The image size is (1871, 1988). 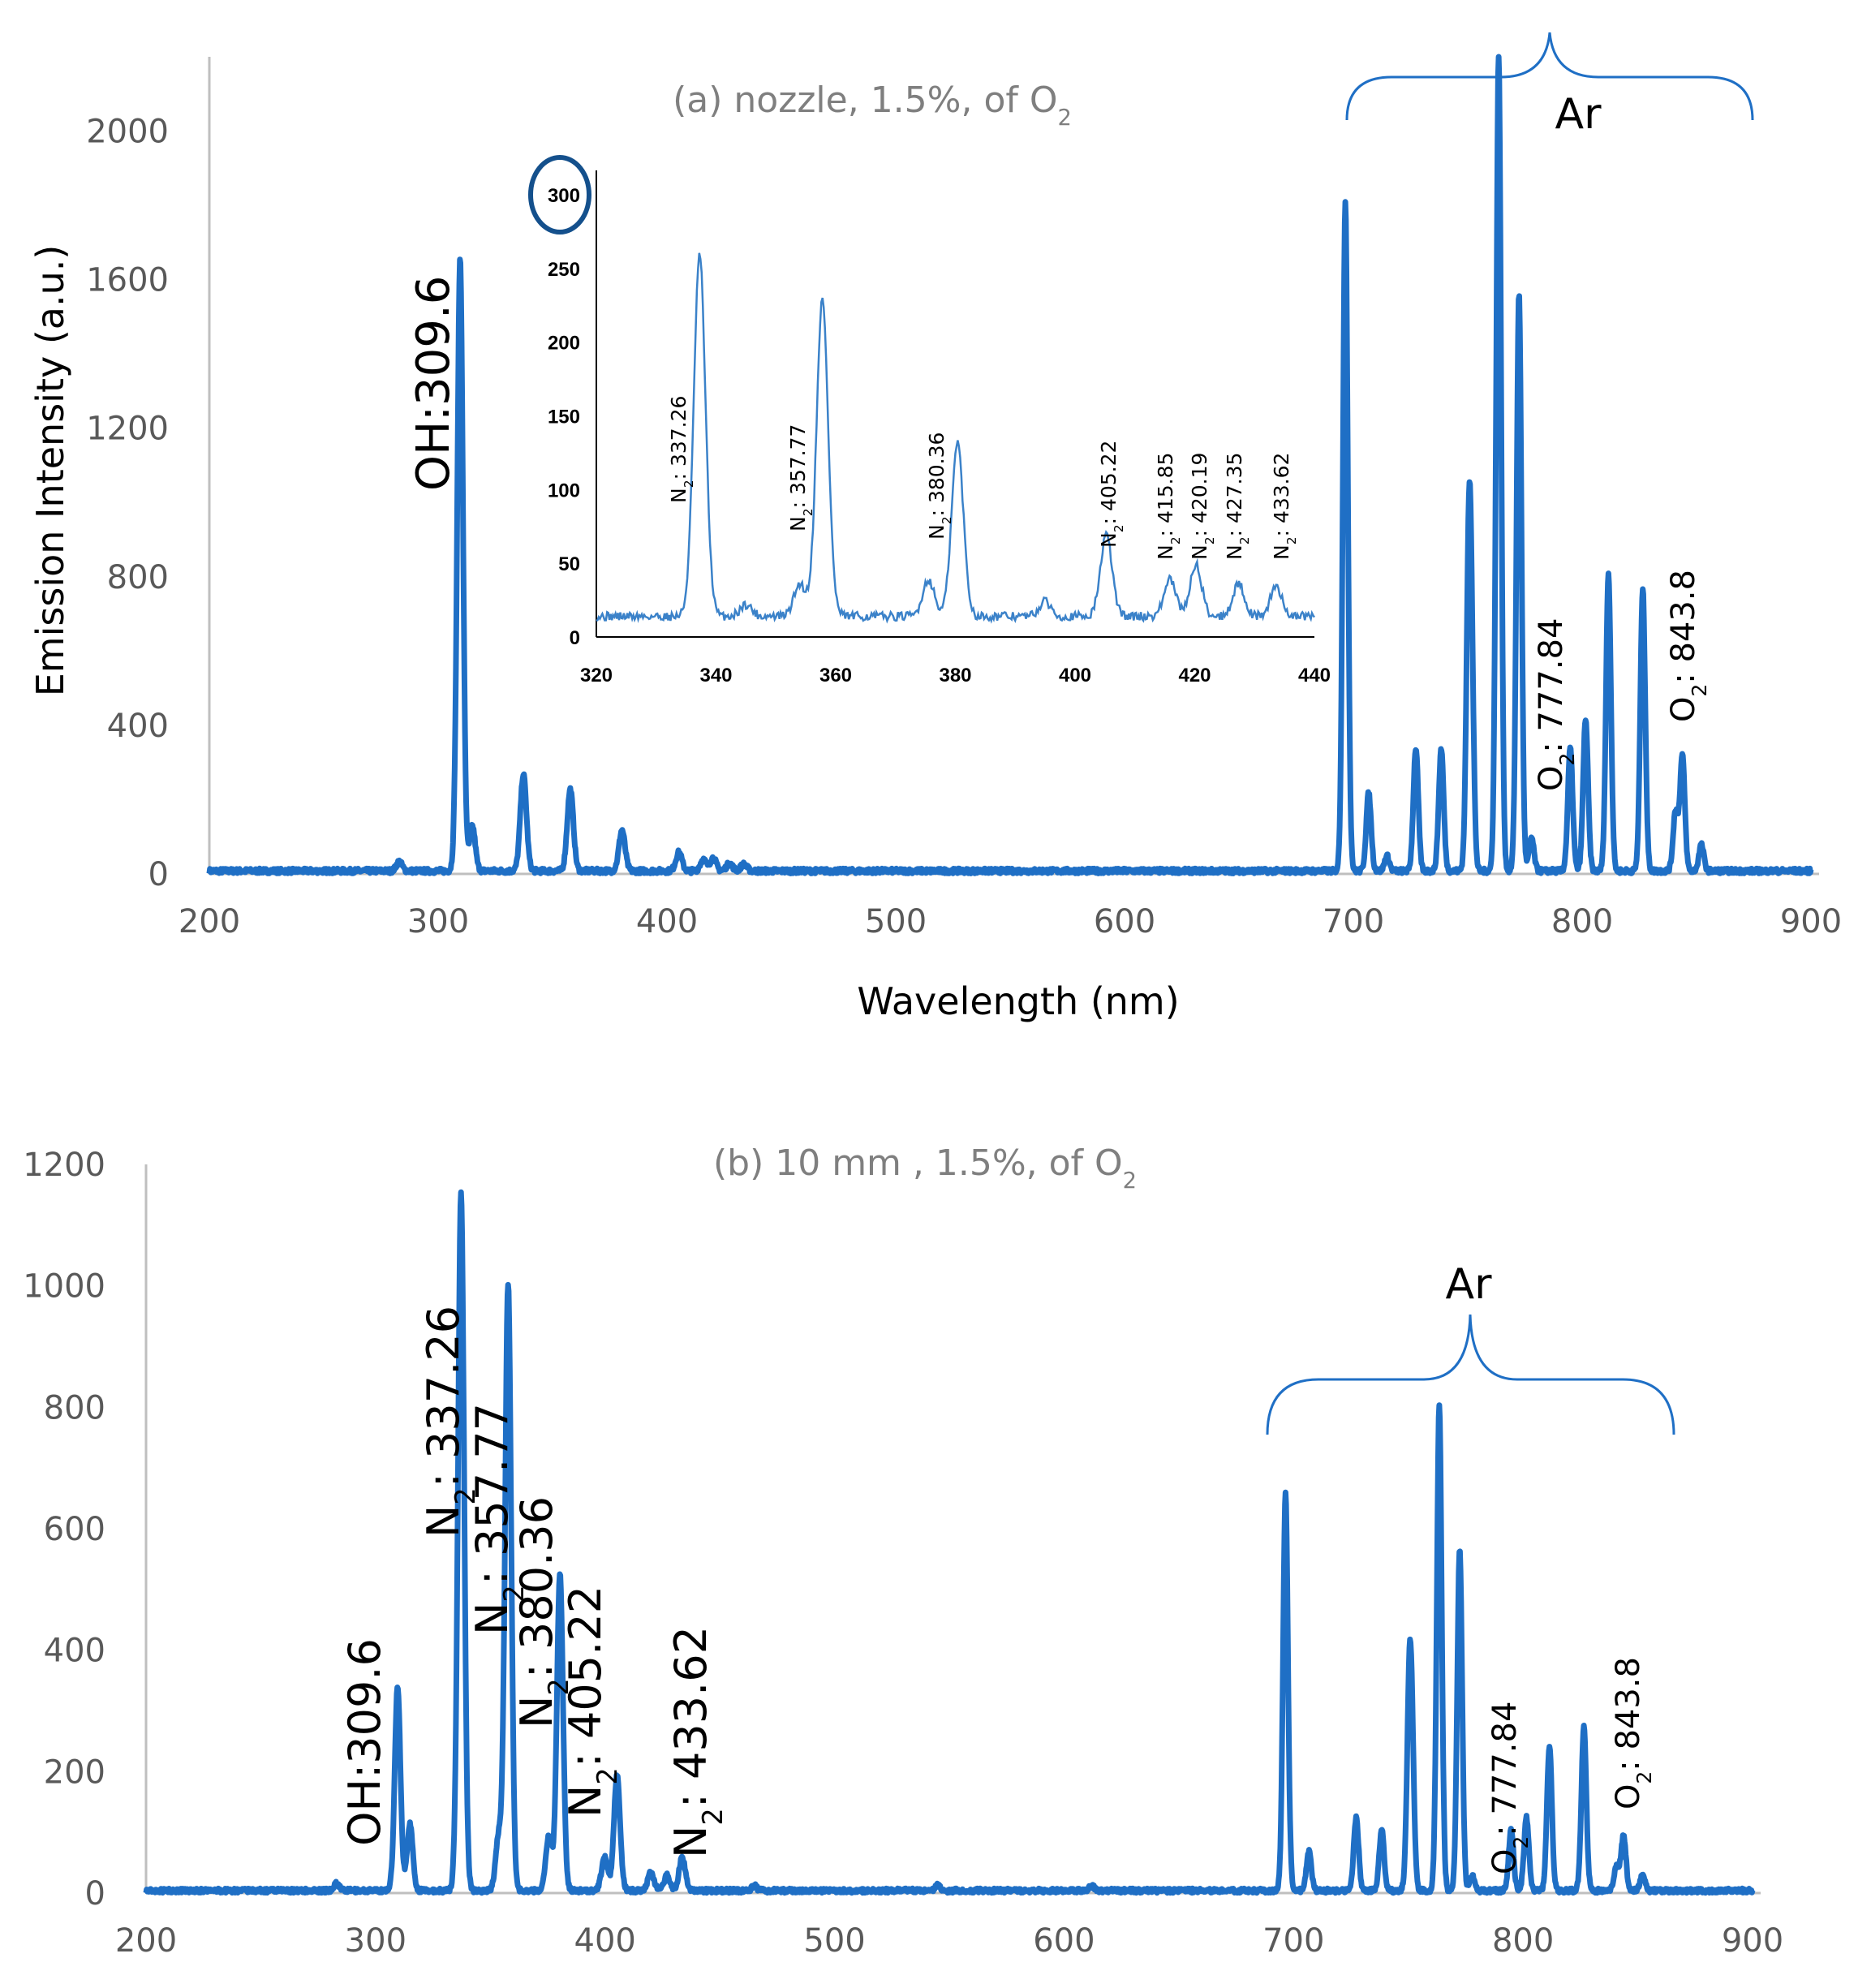 What do you see at coordinates (50, 471) in the screenshot?
I see `y-axis-title: Emission Intensity (a.u.)` at bounding box center [50, 471].